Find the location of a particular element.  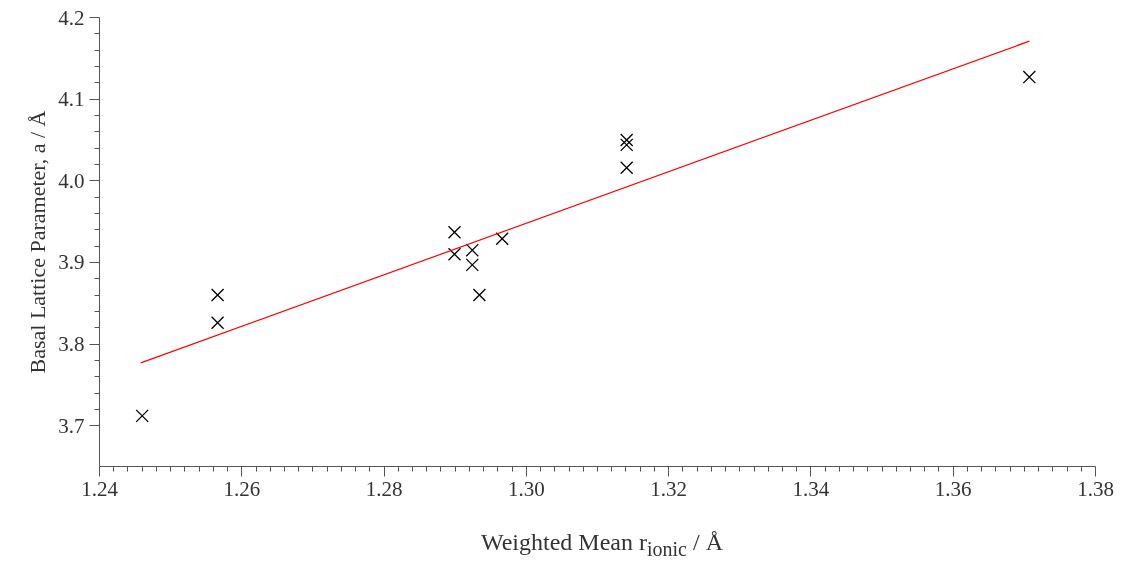

x-axis-title: Weighted Mean r$_{ionic}$ / Å is located at coordinates (601, 545).